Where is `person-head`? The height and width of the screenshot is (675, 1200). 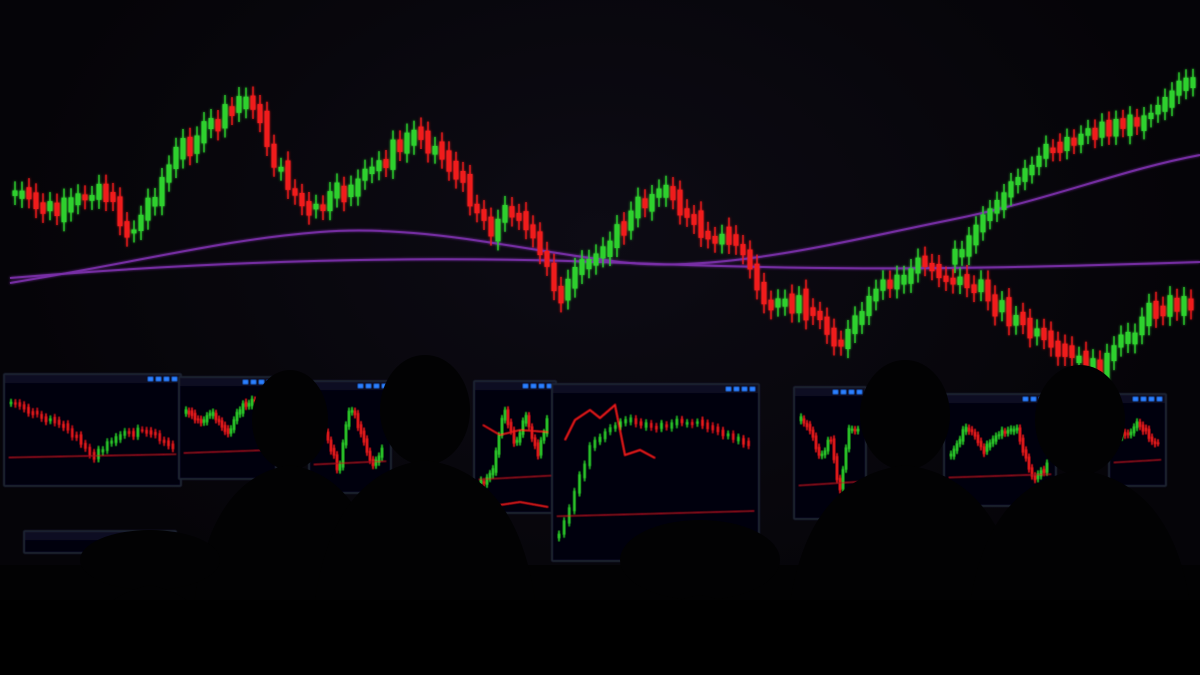 person-head is located at coordinates (425, 410).